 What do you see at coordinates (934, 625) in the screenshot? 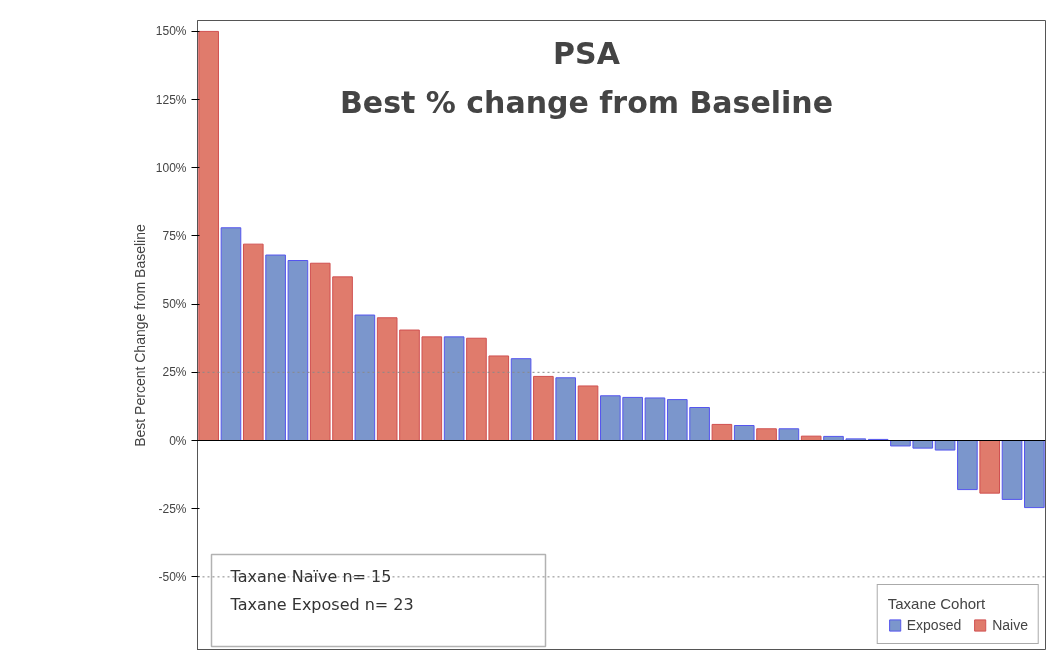
I see `legend-label: Exposed` at bounding box center [934, 625].